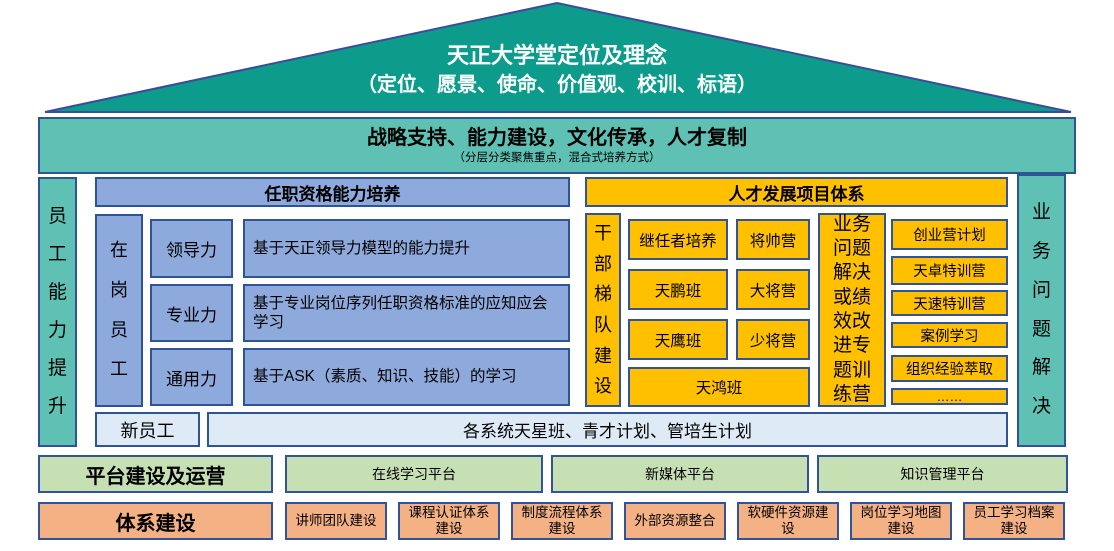 Image resolution: width=1114 pixels, height=551 pixels. Describe the element at coordinates (336, 521) in the screenshot. I see `lecturer-team-box: 讲师团队建设` at that location.